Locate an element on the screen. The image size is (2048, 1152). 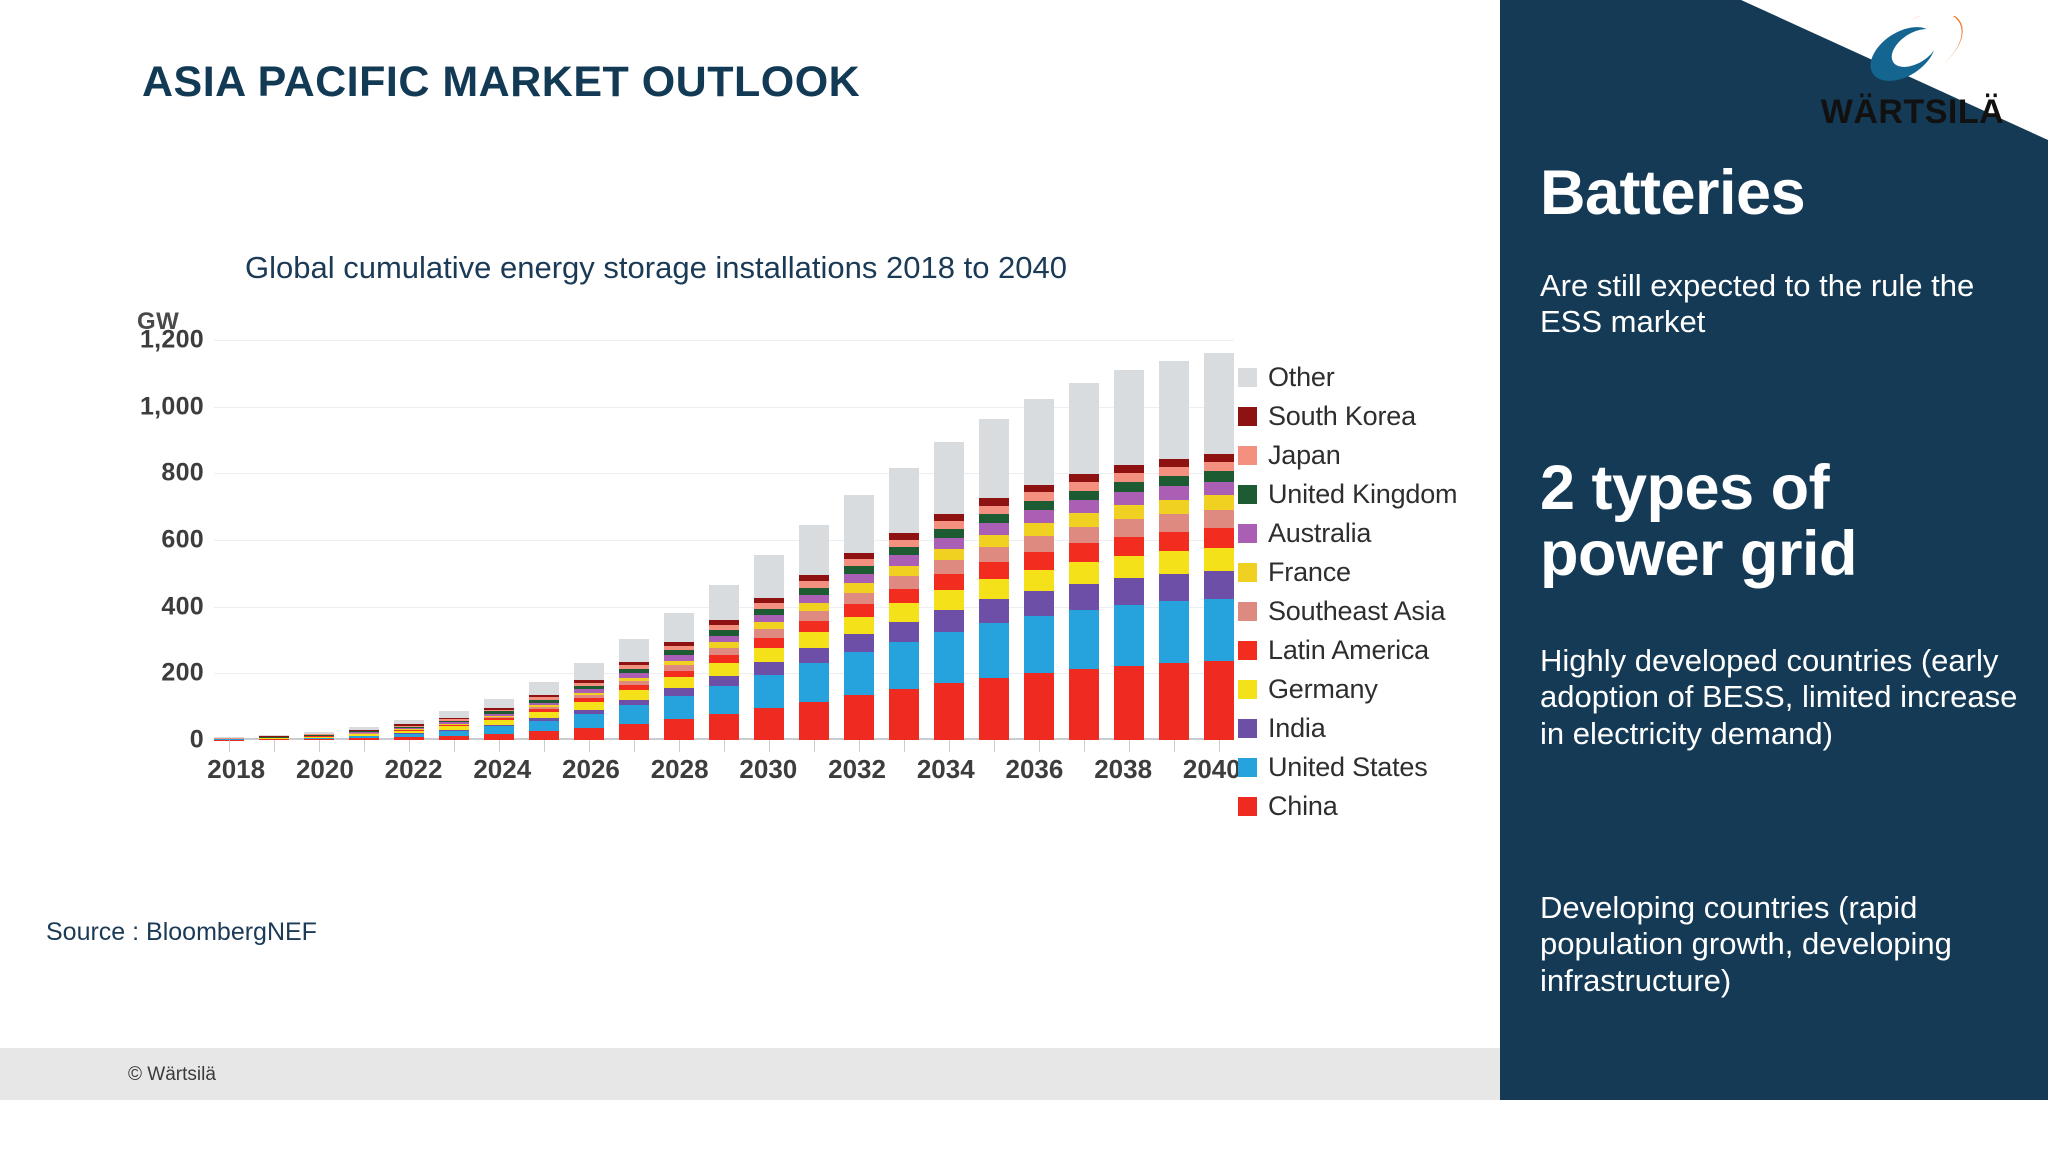
legend-label: Southeast Asia is located at coordinates (1357, 611).